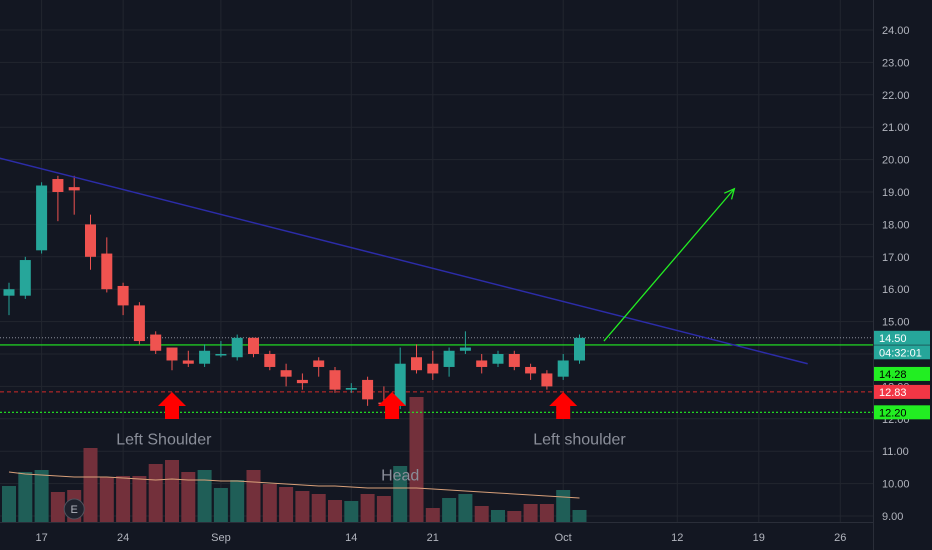  I want to click on price-tick-label: 18.00, so click(896, 225).